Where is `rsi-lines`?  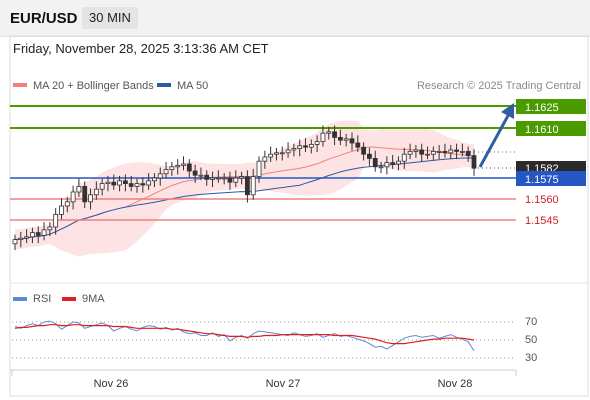
rsi-lines is located at coordinates (244, 336).